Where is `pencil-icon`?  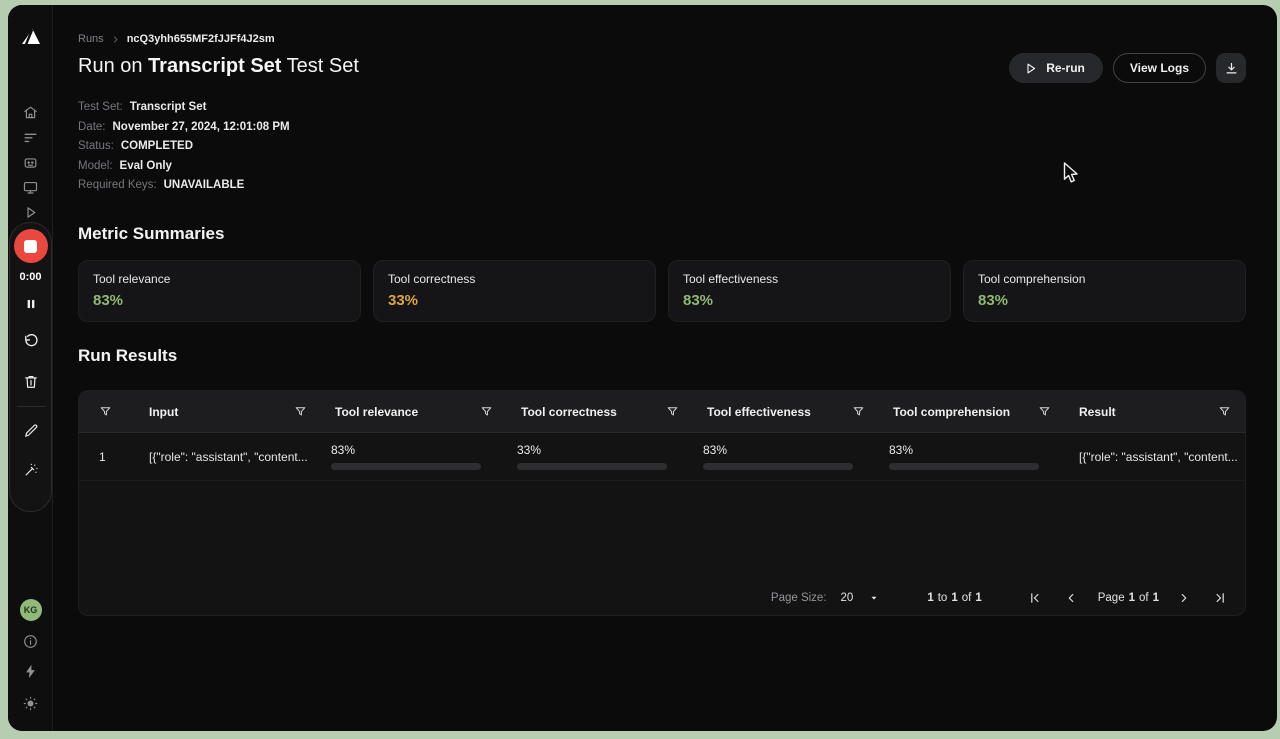
pencil-icon is located at coordinates (31, 431).